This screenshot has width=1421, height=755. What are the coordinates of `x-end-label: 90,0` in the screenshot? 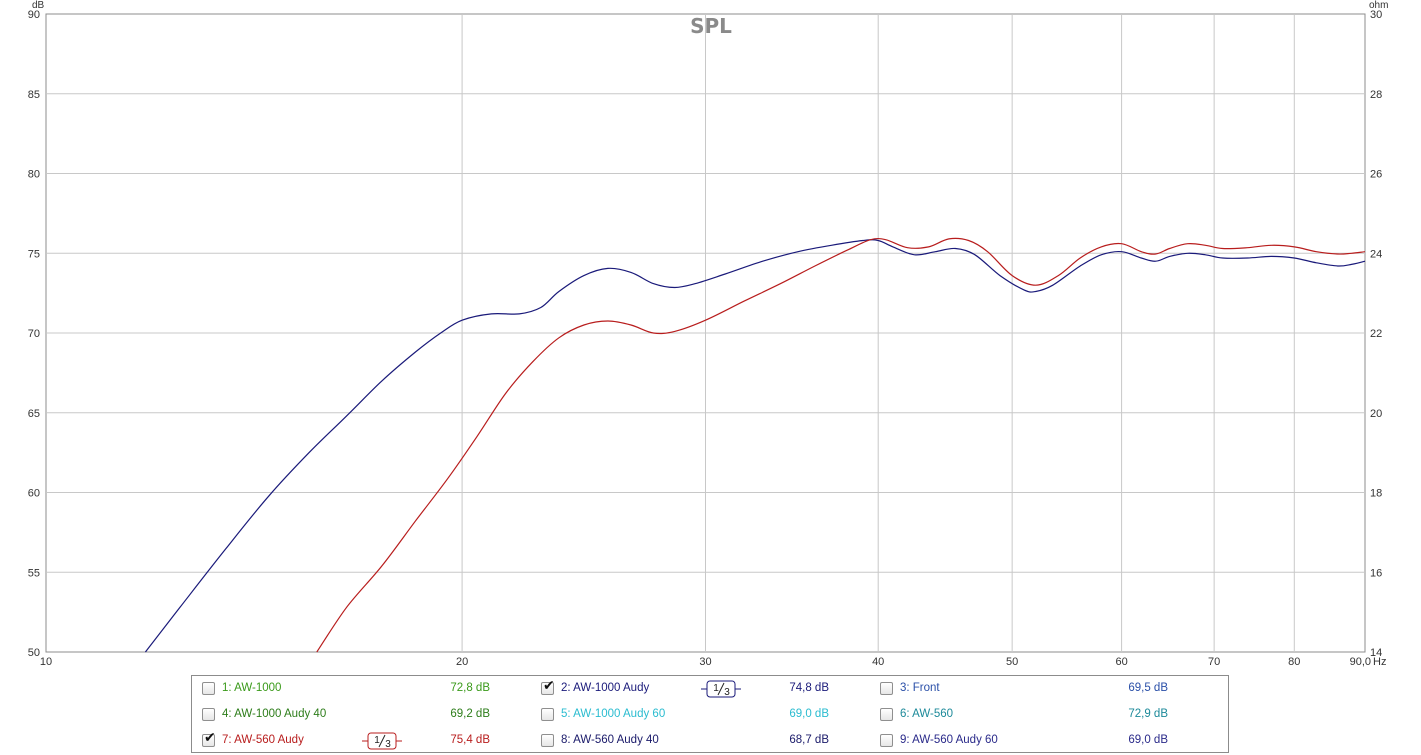 It's located at (1360, 662).